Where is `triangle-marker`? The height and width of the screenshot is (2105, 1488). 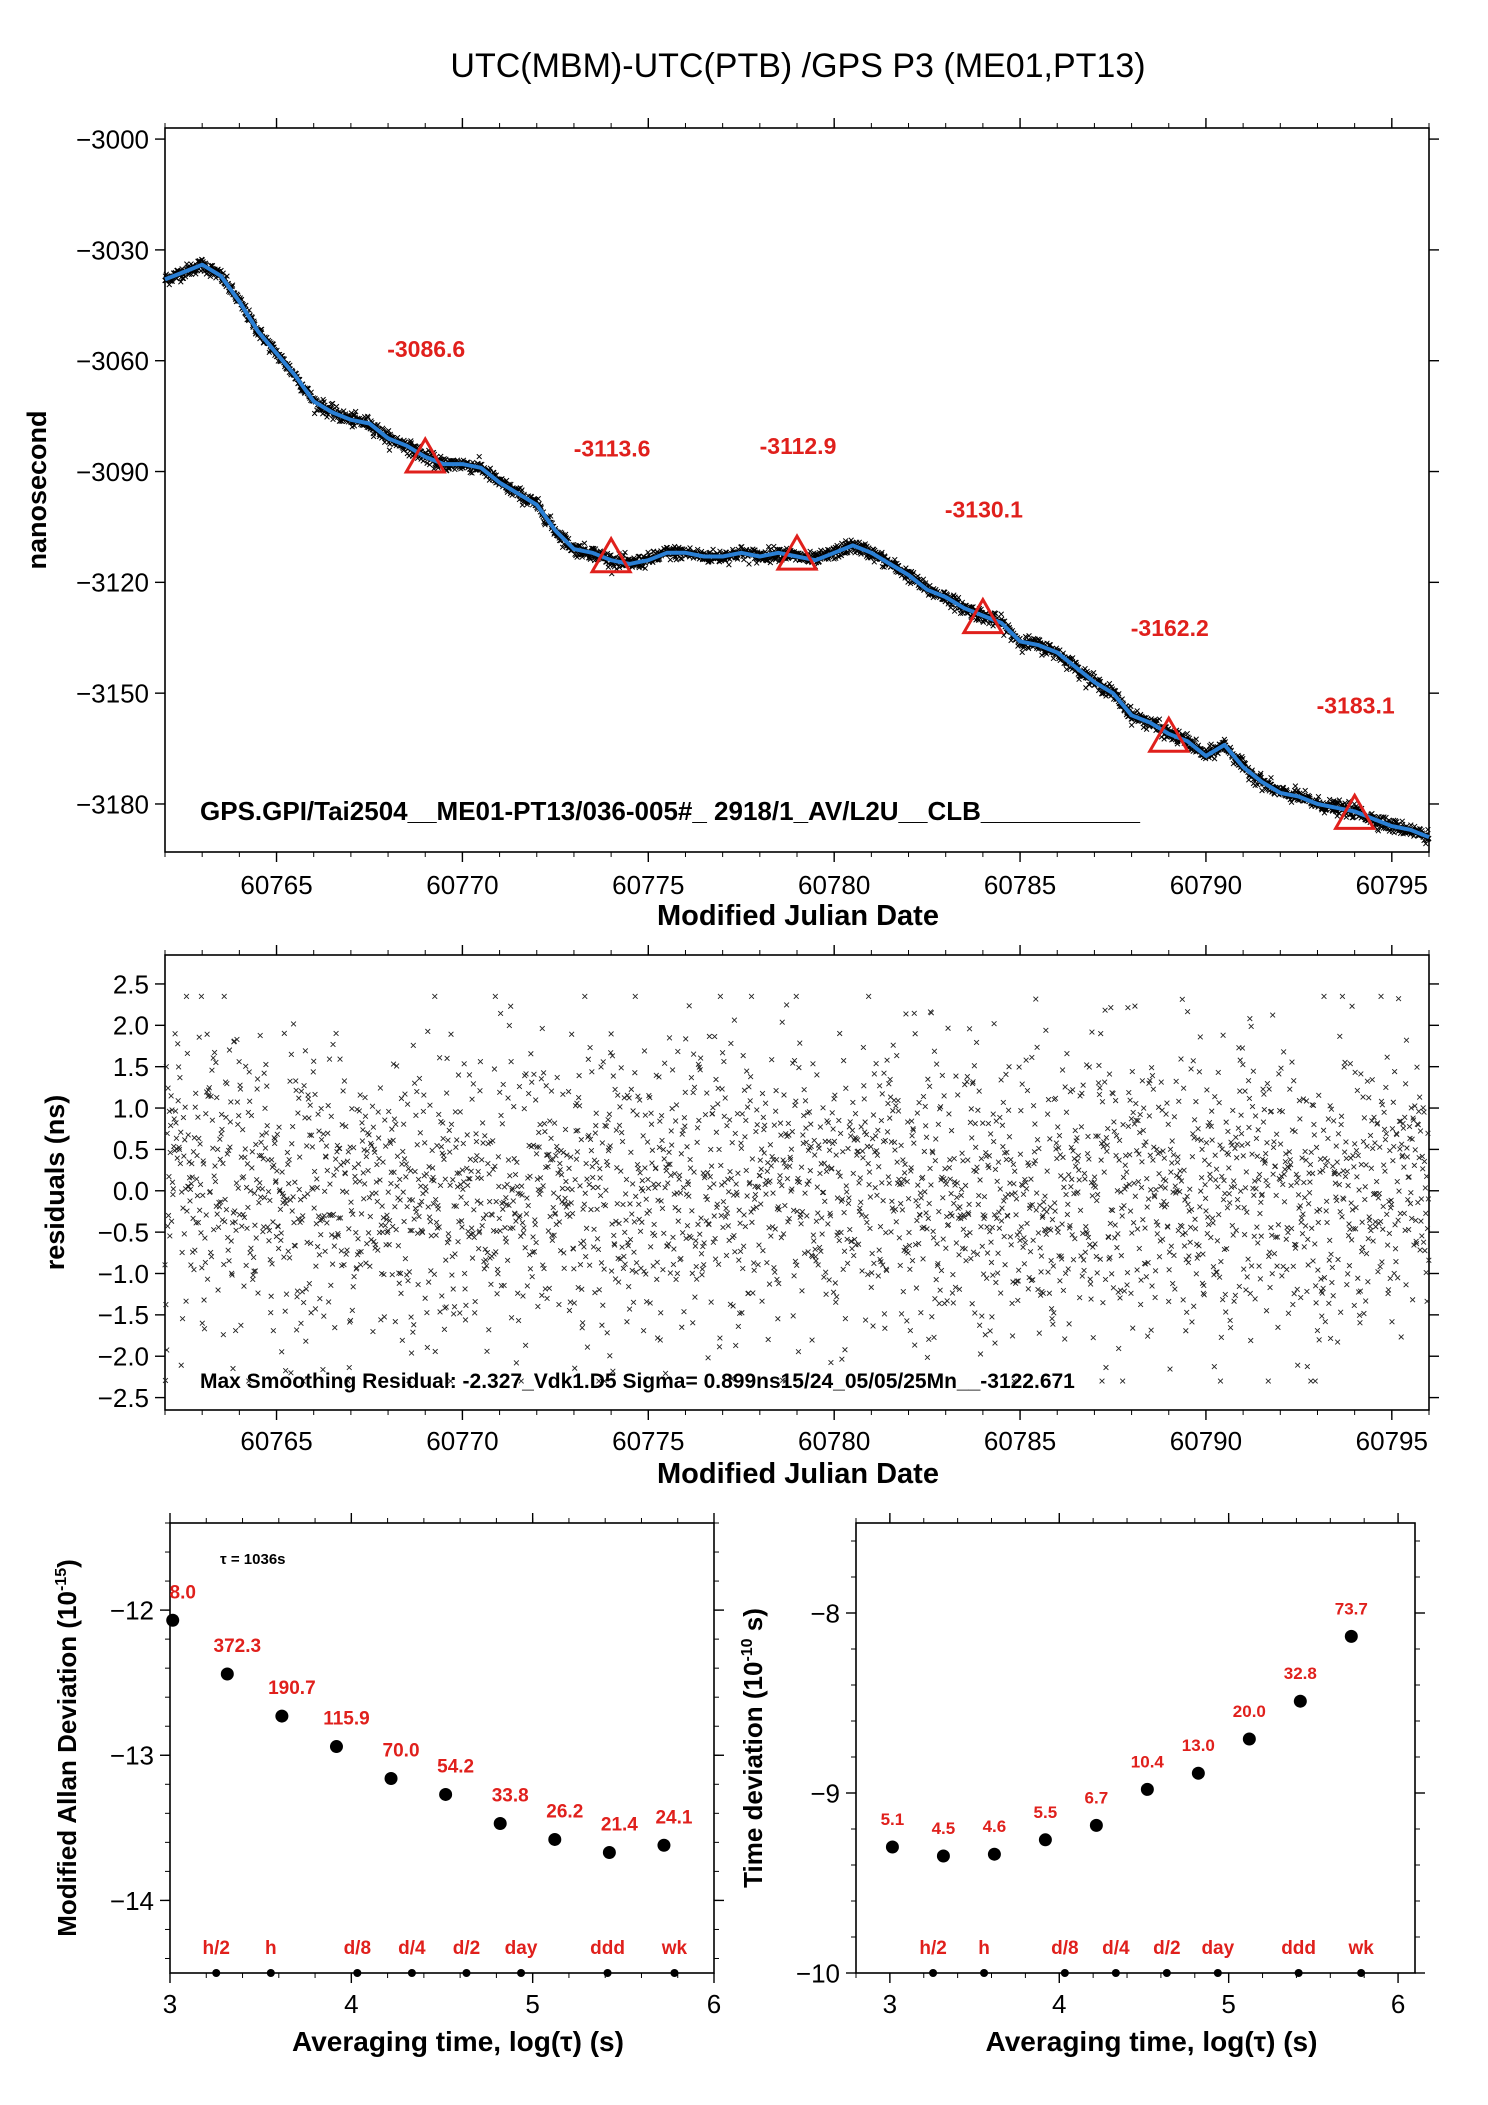
triangle-marker is located at coordinates (1355, 811).